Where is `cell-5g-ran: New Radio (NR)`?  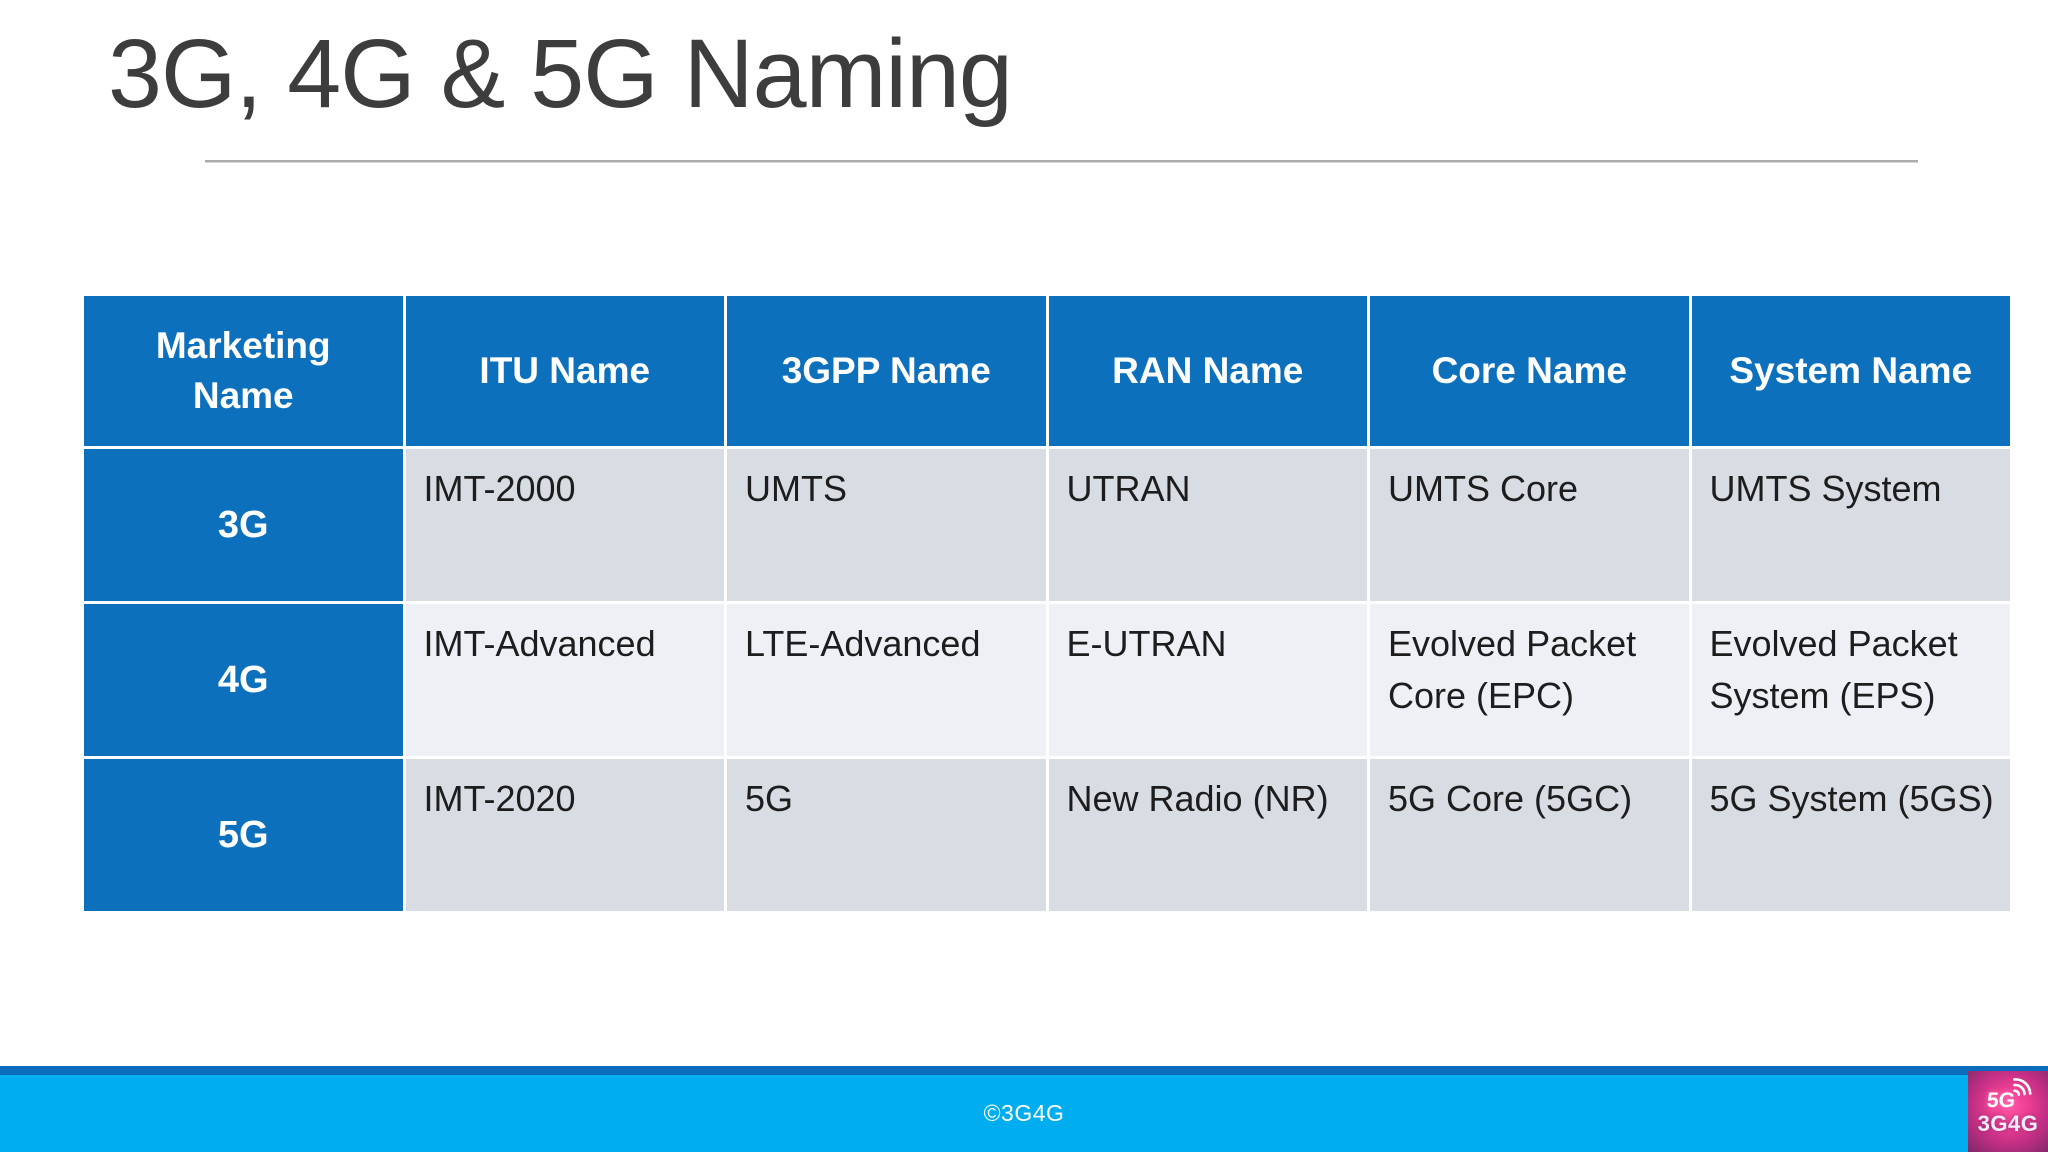 cell-5g-ran: New Radio (NR) is located at coordinates (1207, 835).